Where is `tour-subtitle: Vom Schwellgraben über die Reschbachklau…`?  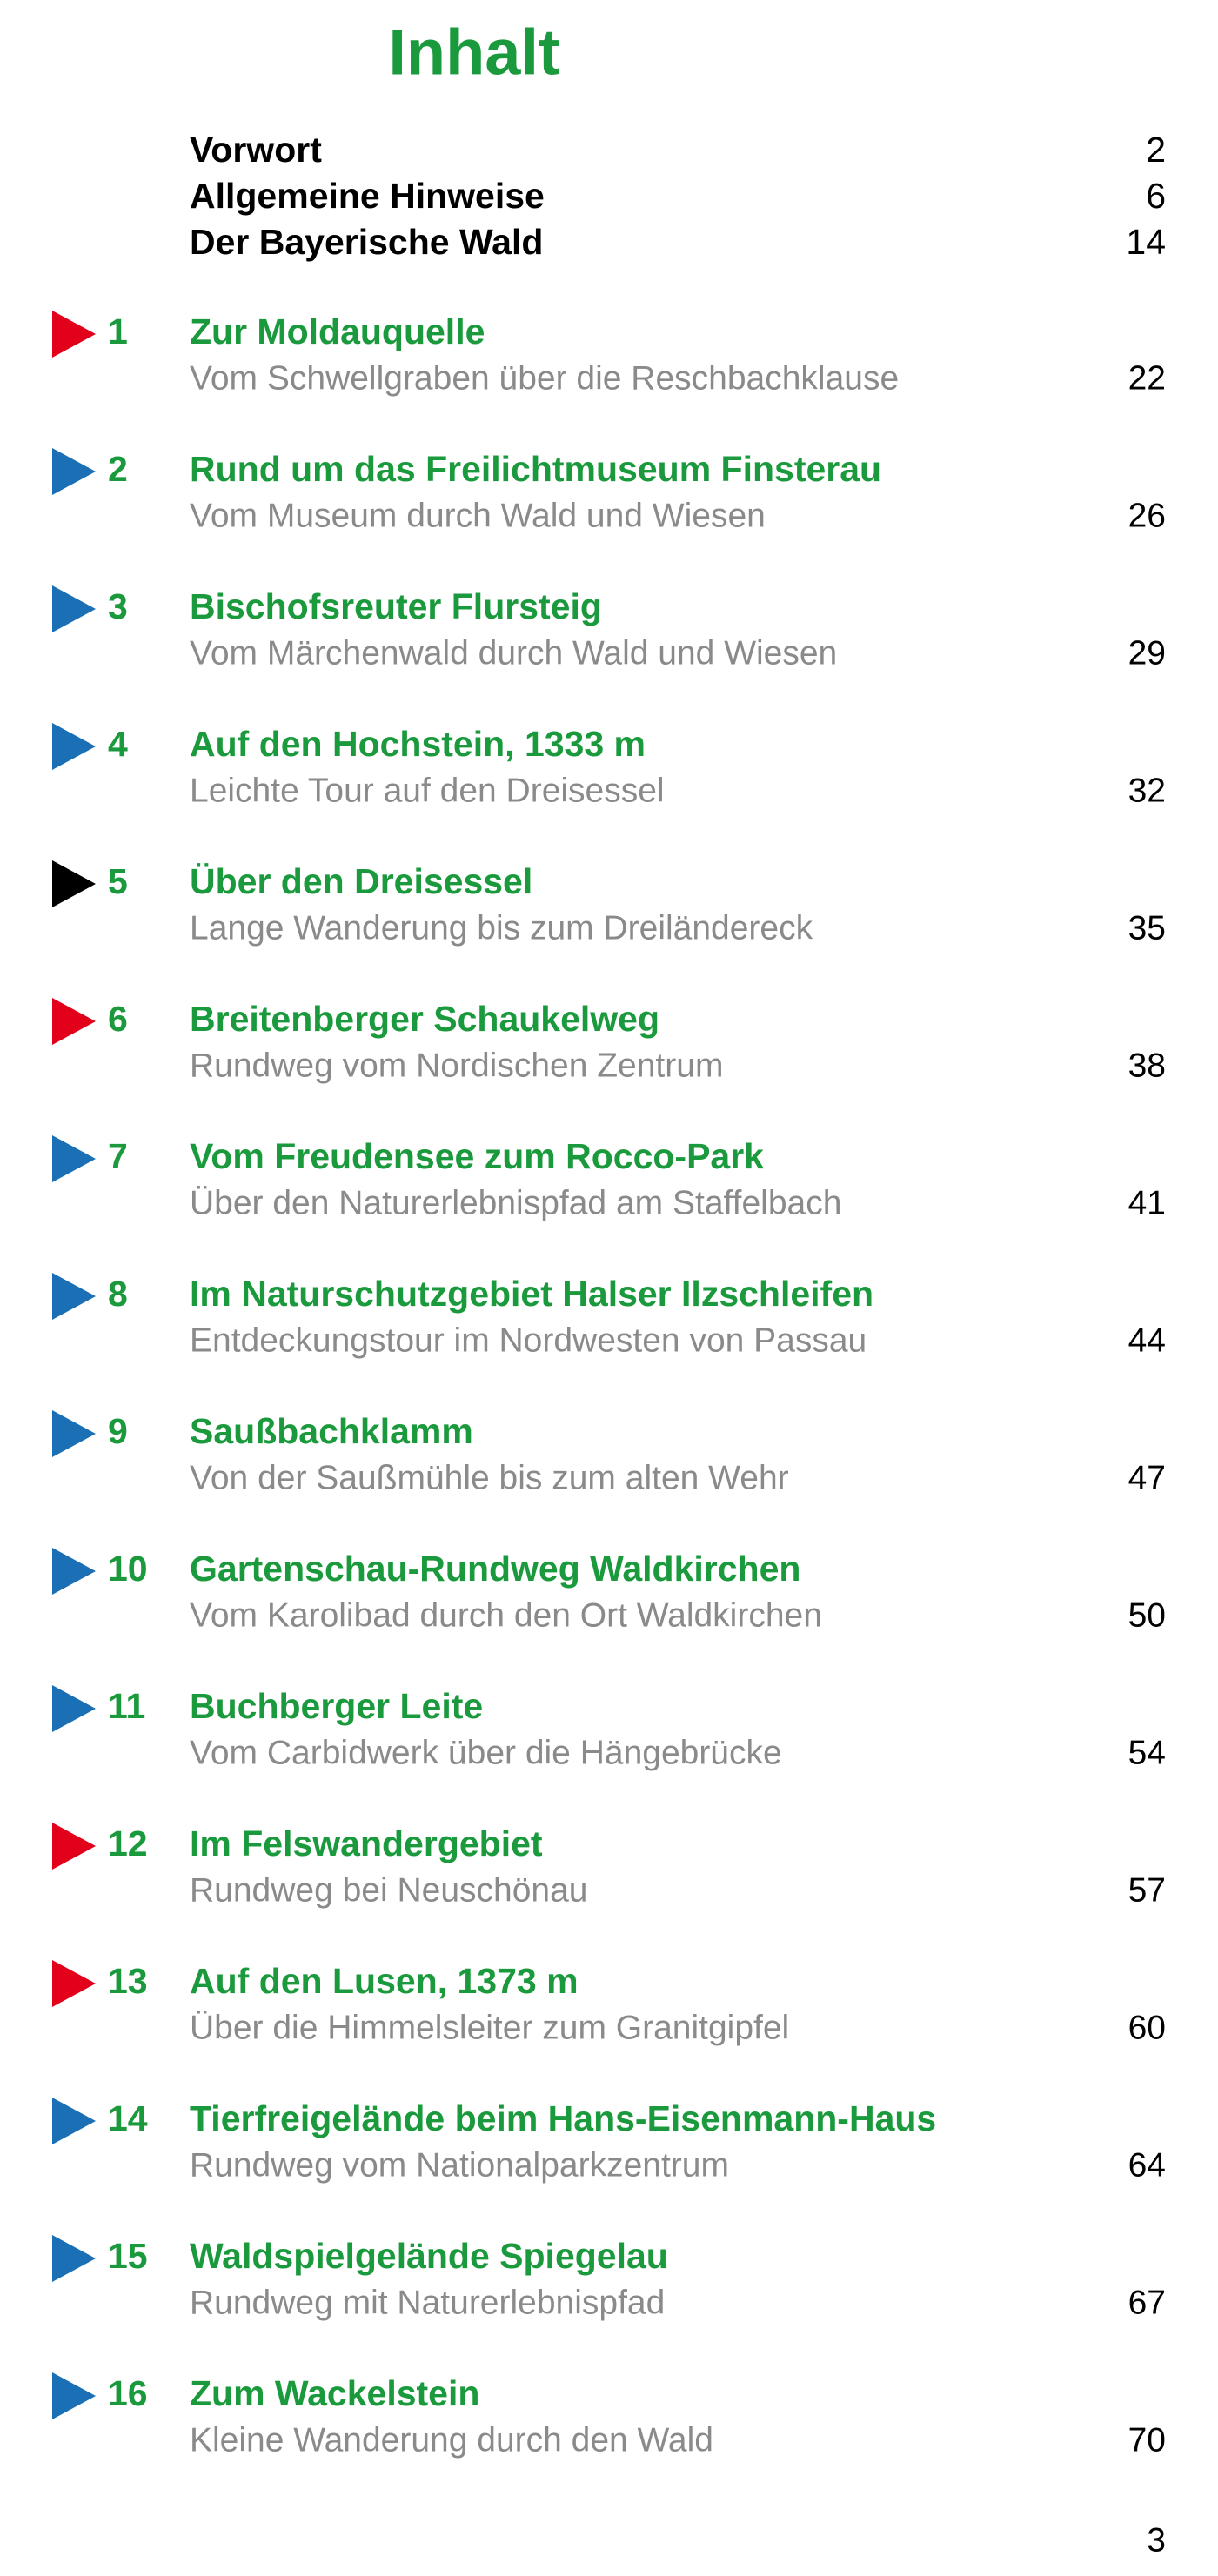
tour-subtitle: Vom Schwellgraben über die Reschbachklau… is located at coordinates (544, 378).